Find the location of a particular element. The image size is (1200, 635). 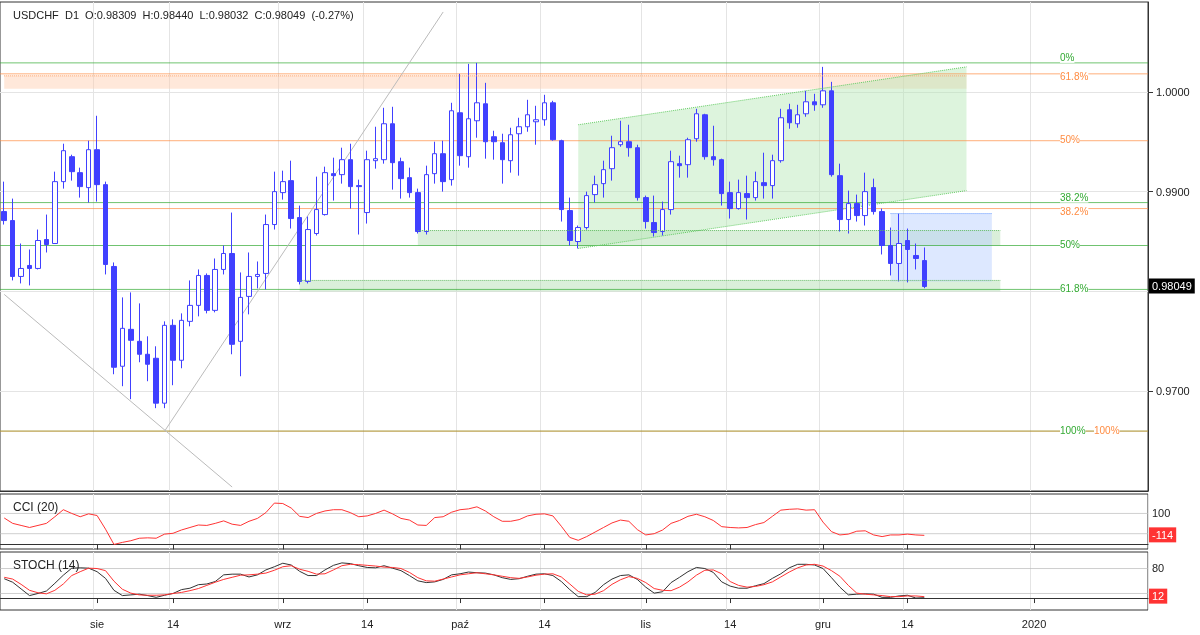

chart-title: STOCH (14) is located at coordinates (46, 565).